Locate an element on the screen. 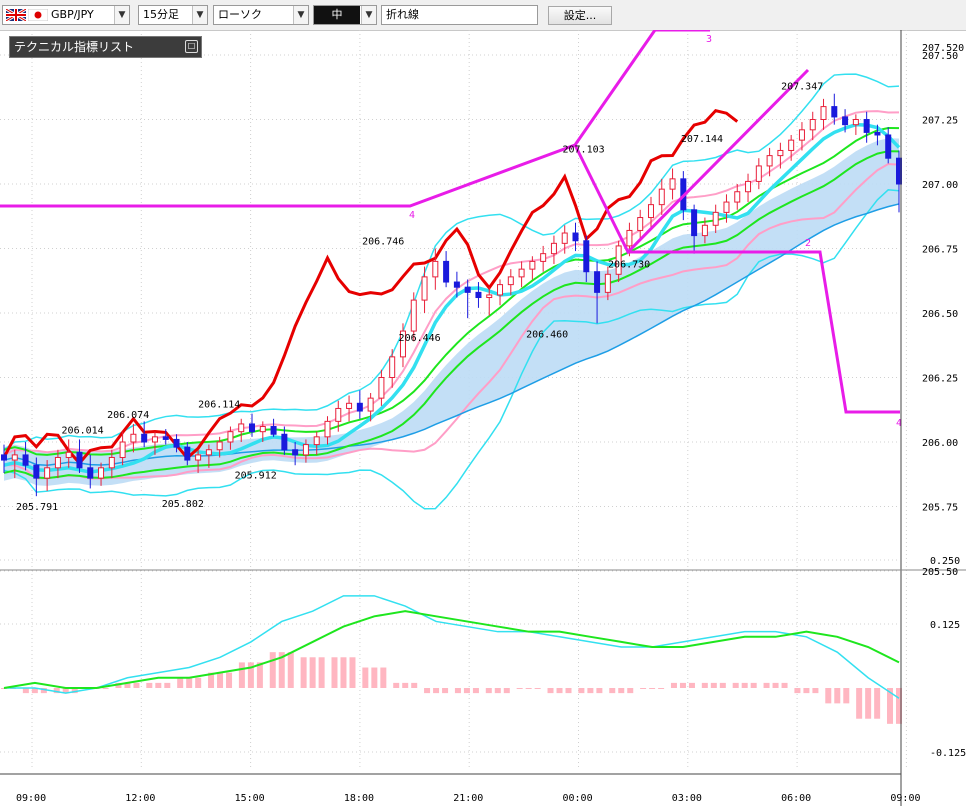 Image resolution: width=966 pixels, height=806 pixels. x-tick-label: 00:00 is located at coordinates (578, 798).